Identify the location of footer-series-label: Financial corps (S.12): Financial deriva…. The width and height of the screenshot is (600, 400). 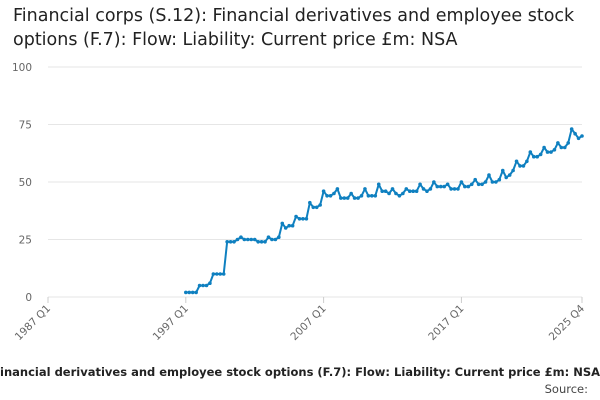
(300, 372).